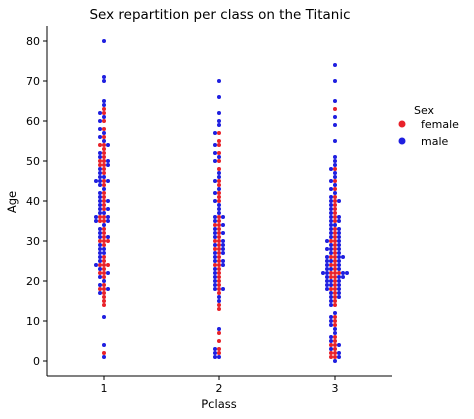 Image resolution: width=474 pixels, height=419 pixels. What do you see at coordinates (402, 141) in the screenshot?
I see `male-legend-marker` at bounding box center [402, 141].